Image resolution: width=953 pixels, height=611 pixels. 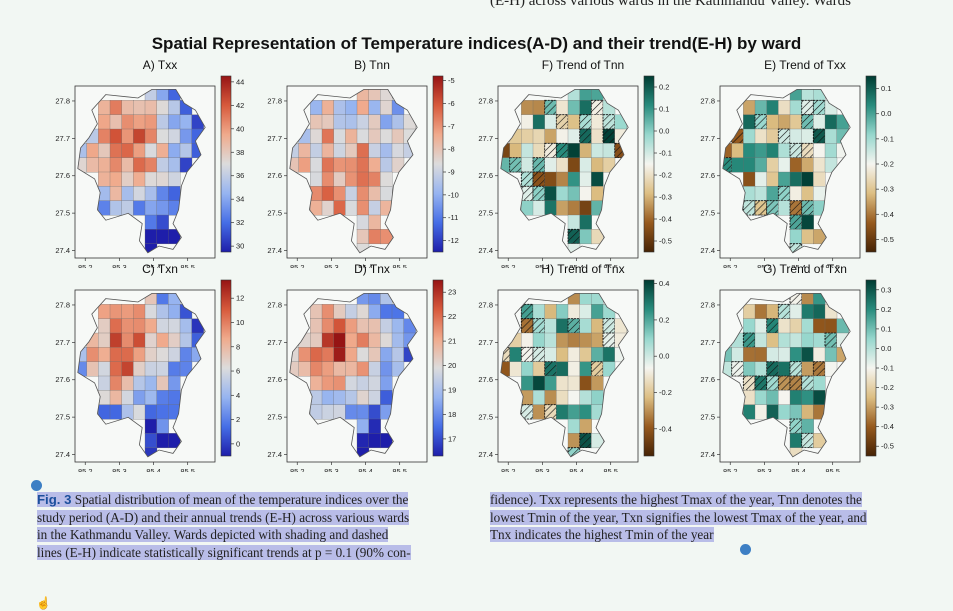 What do you see at coordinates (542, 265) in the screenshot?
I see `x-tick-label: 85.3` at bounding box center [542, 265].